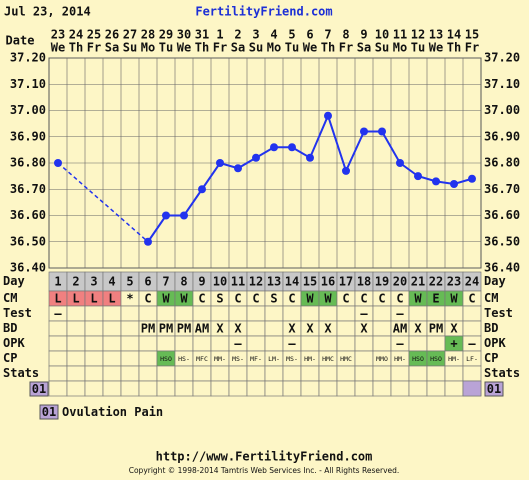 This screenshot has width=529, height=480. Describe the element at coordinates (292, 359) in the screenshot. I see `cell-value: MS-` at that location.